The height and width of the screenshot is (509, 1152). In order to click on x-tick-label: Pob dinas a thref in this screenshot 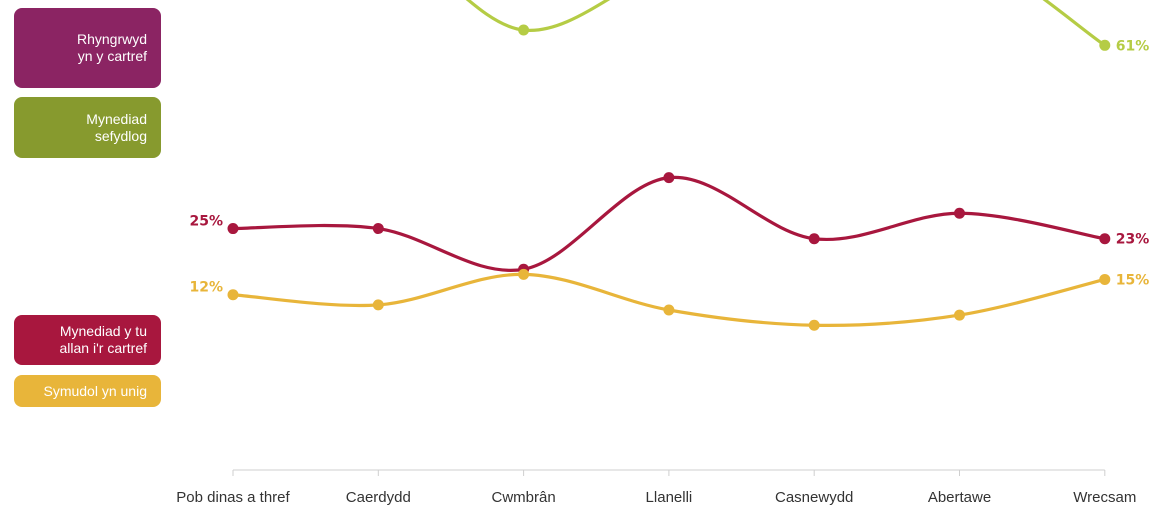, I will do `click(233, 497)`.